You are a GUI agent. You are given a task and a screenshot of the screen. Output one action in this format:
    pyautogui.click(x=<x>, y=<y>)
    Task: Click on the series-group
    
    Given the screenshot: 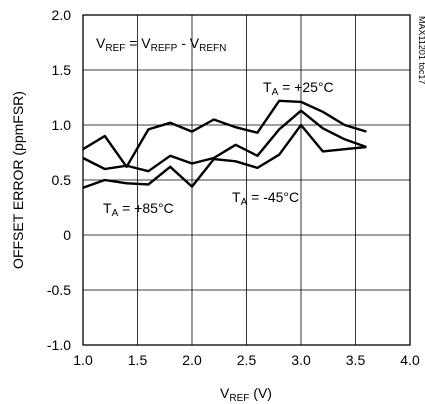 What is the action you would take?
    pyautogui.click(x=224, y=144)
    